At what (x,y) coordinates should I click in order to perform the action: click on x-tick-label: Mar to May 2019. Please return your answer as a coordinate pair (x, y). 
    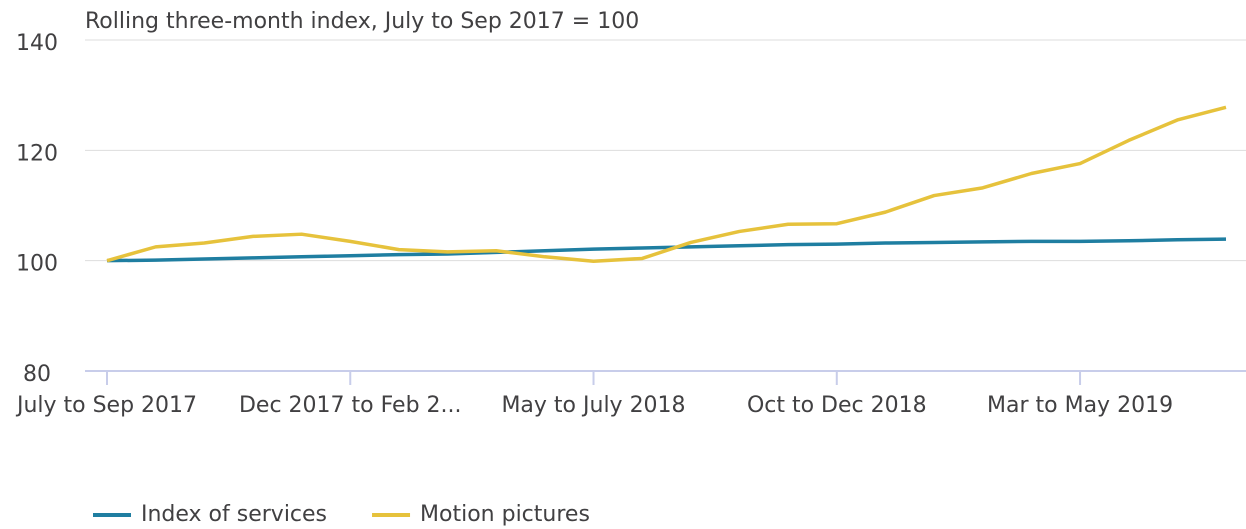
    Looking at the image, I should click on (1080, 405).